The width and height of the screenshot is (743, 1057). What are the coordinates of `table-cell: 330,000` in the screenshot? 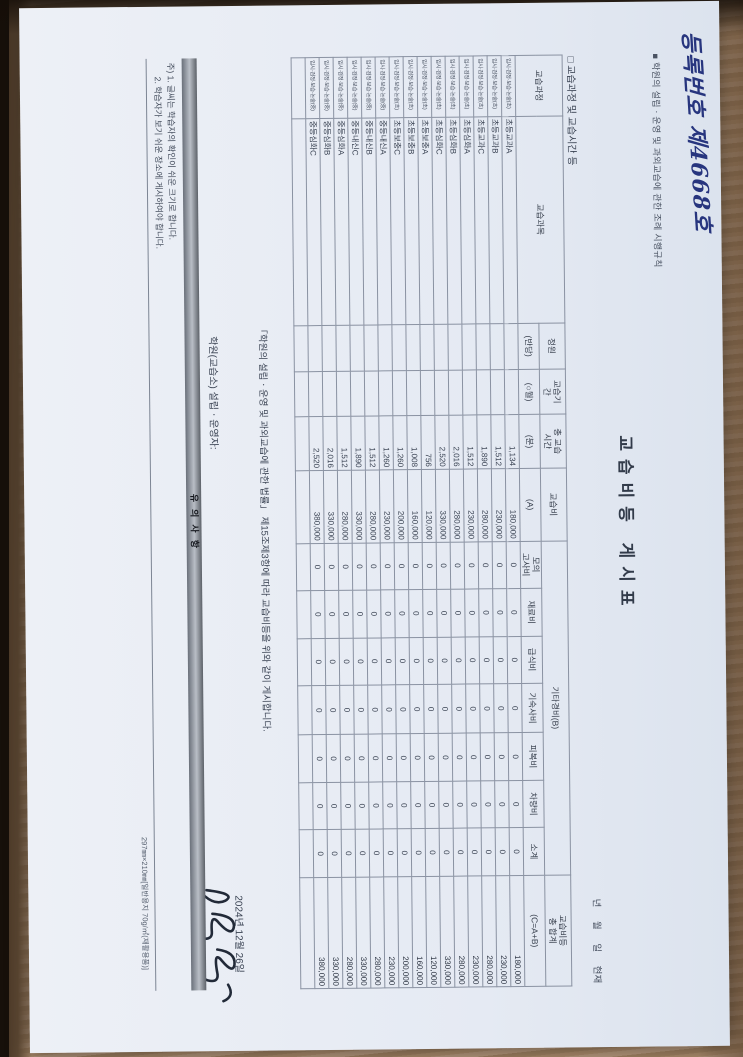 It's located at (363, 932).